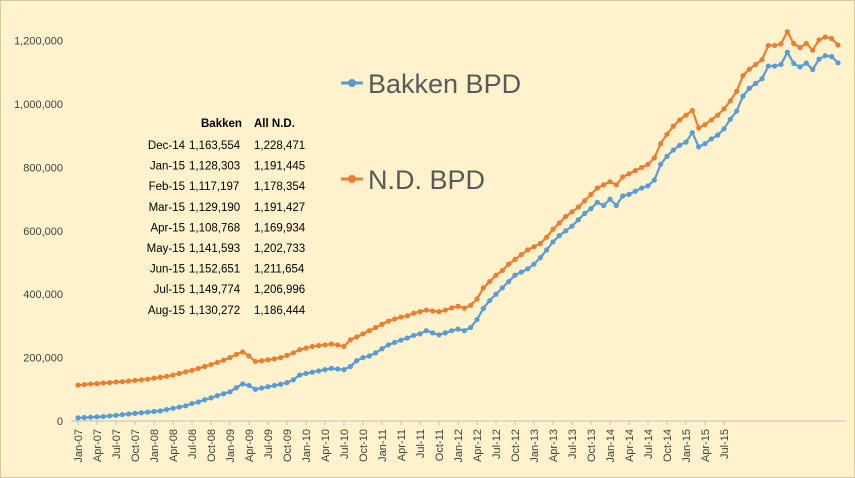 The image size is (855, 478). Describe the element at coordinates (167, 187) in the screenshot. I see `table-cell: Feb-15` at that location.